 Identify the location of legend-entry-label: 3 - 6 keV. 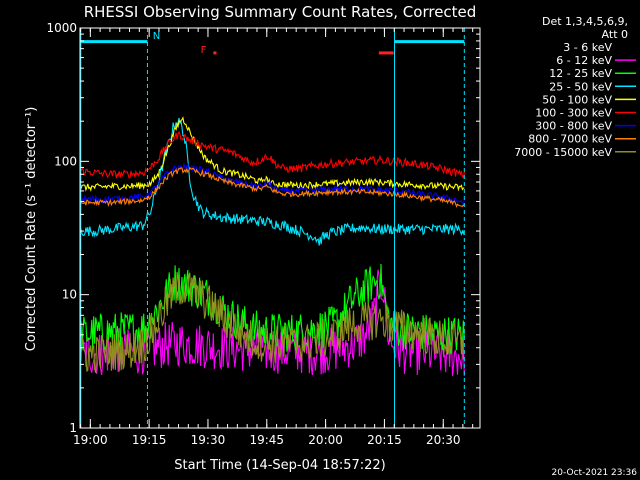
(587, 47).